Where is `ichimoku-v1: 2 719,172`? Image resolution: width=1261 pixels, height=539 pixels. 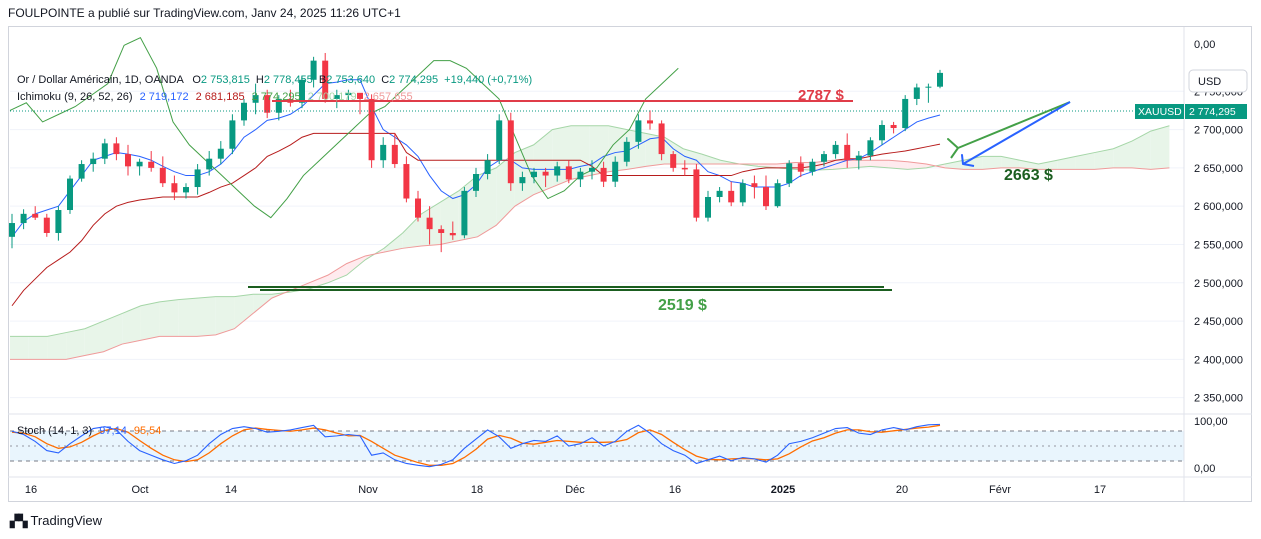
ichimoku-v1: 2 719,172 is located at coordinates (164, 97).